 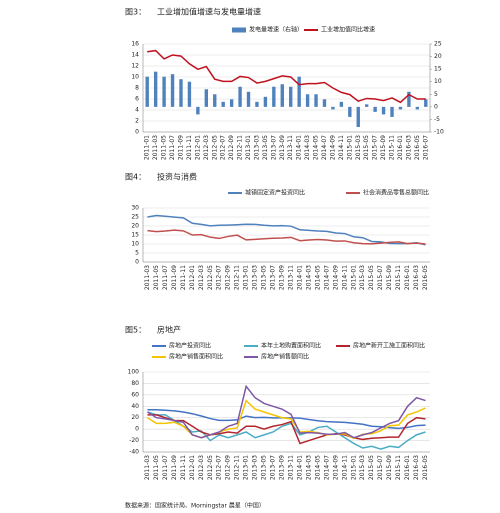 I want to click on x-tick-label: 2014-11, so click(x=341, y=147).